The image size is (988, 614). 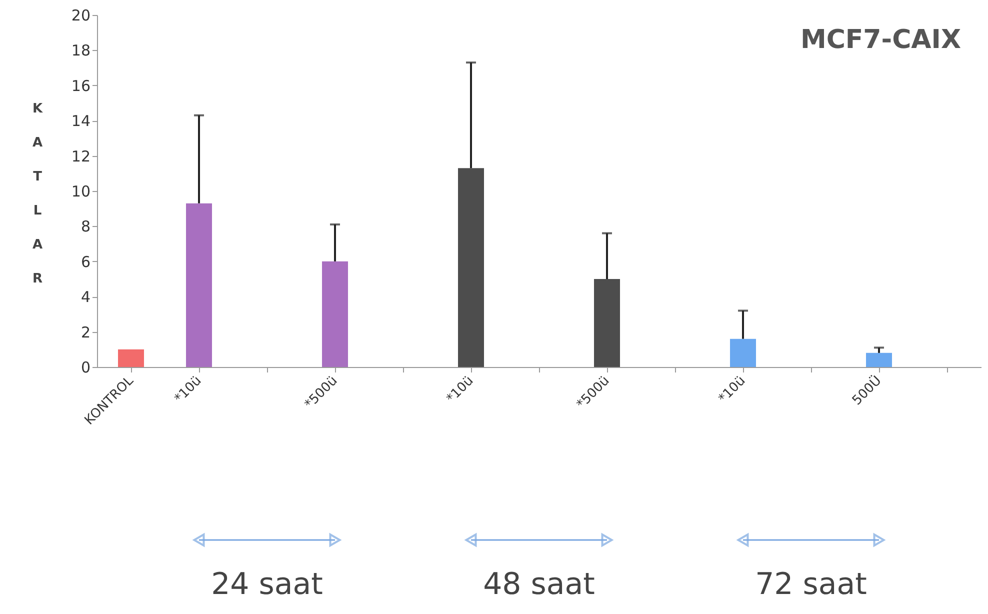 I want to click on text: KATLAR, so click(x=37, y=194).